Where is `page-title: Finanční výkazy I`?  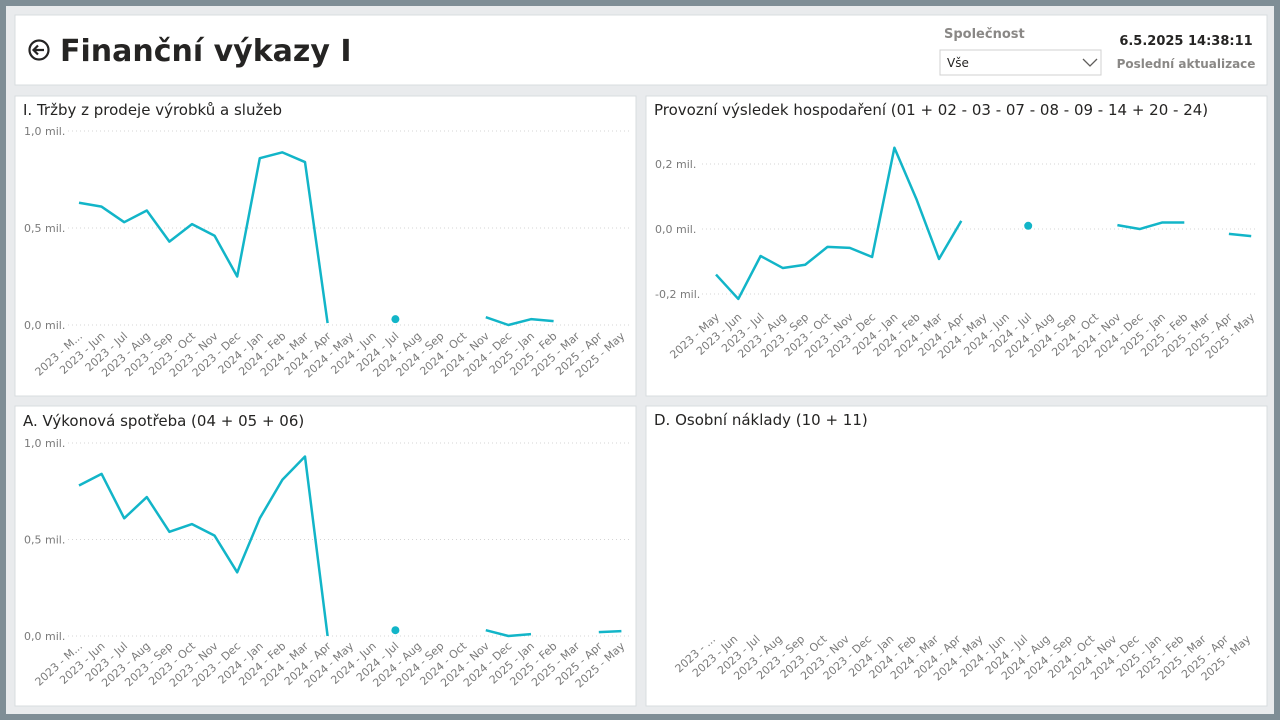 page-title: Finanční výkazy I is located at coordinates (206, 51).